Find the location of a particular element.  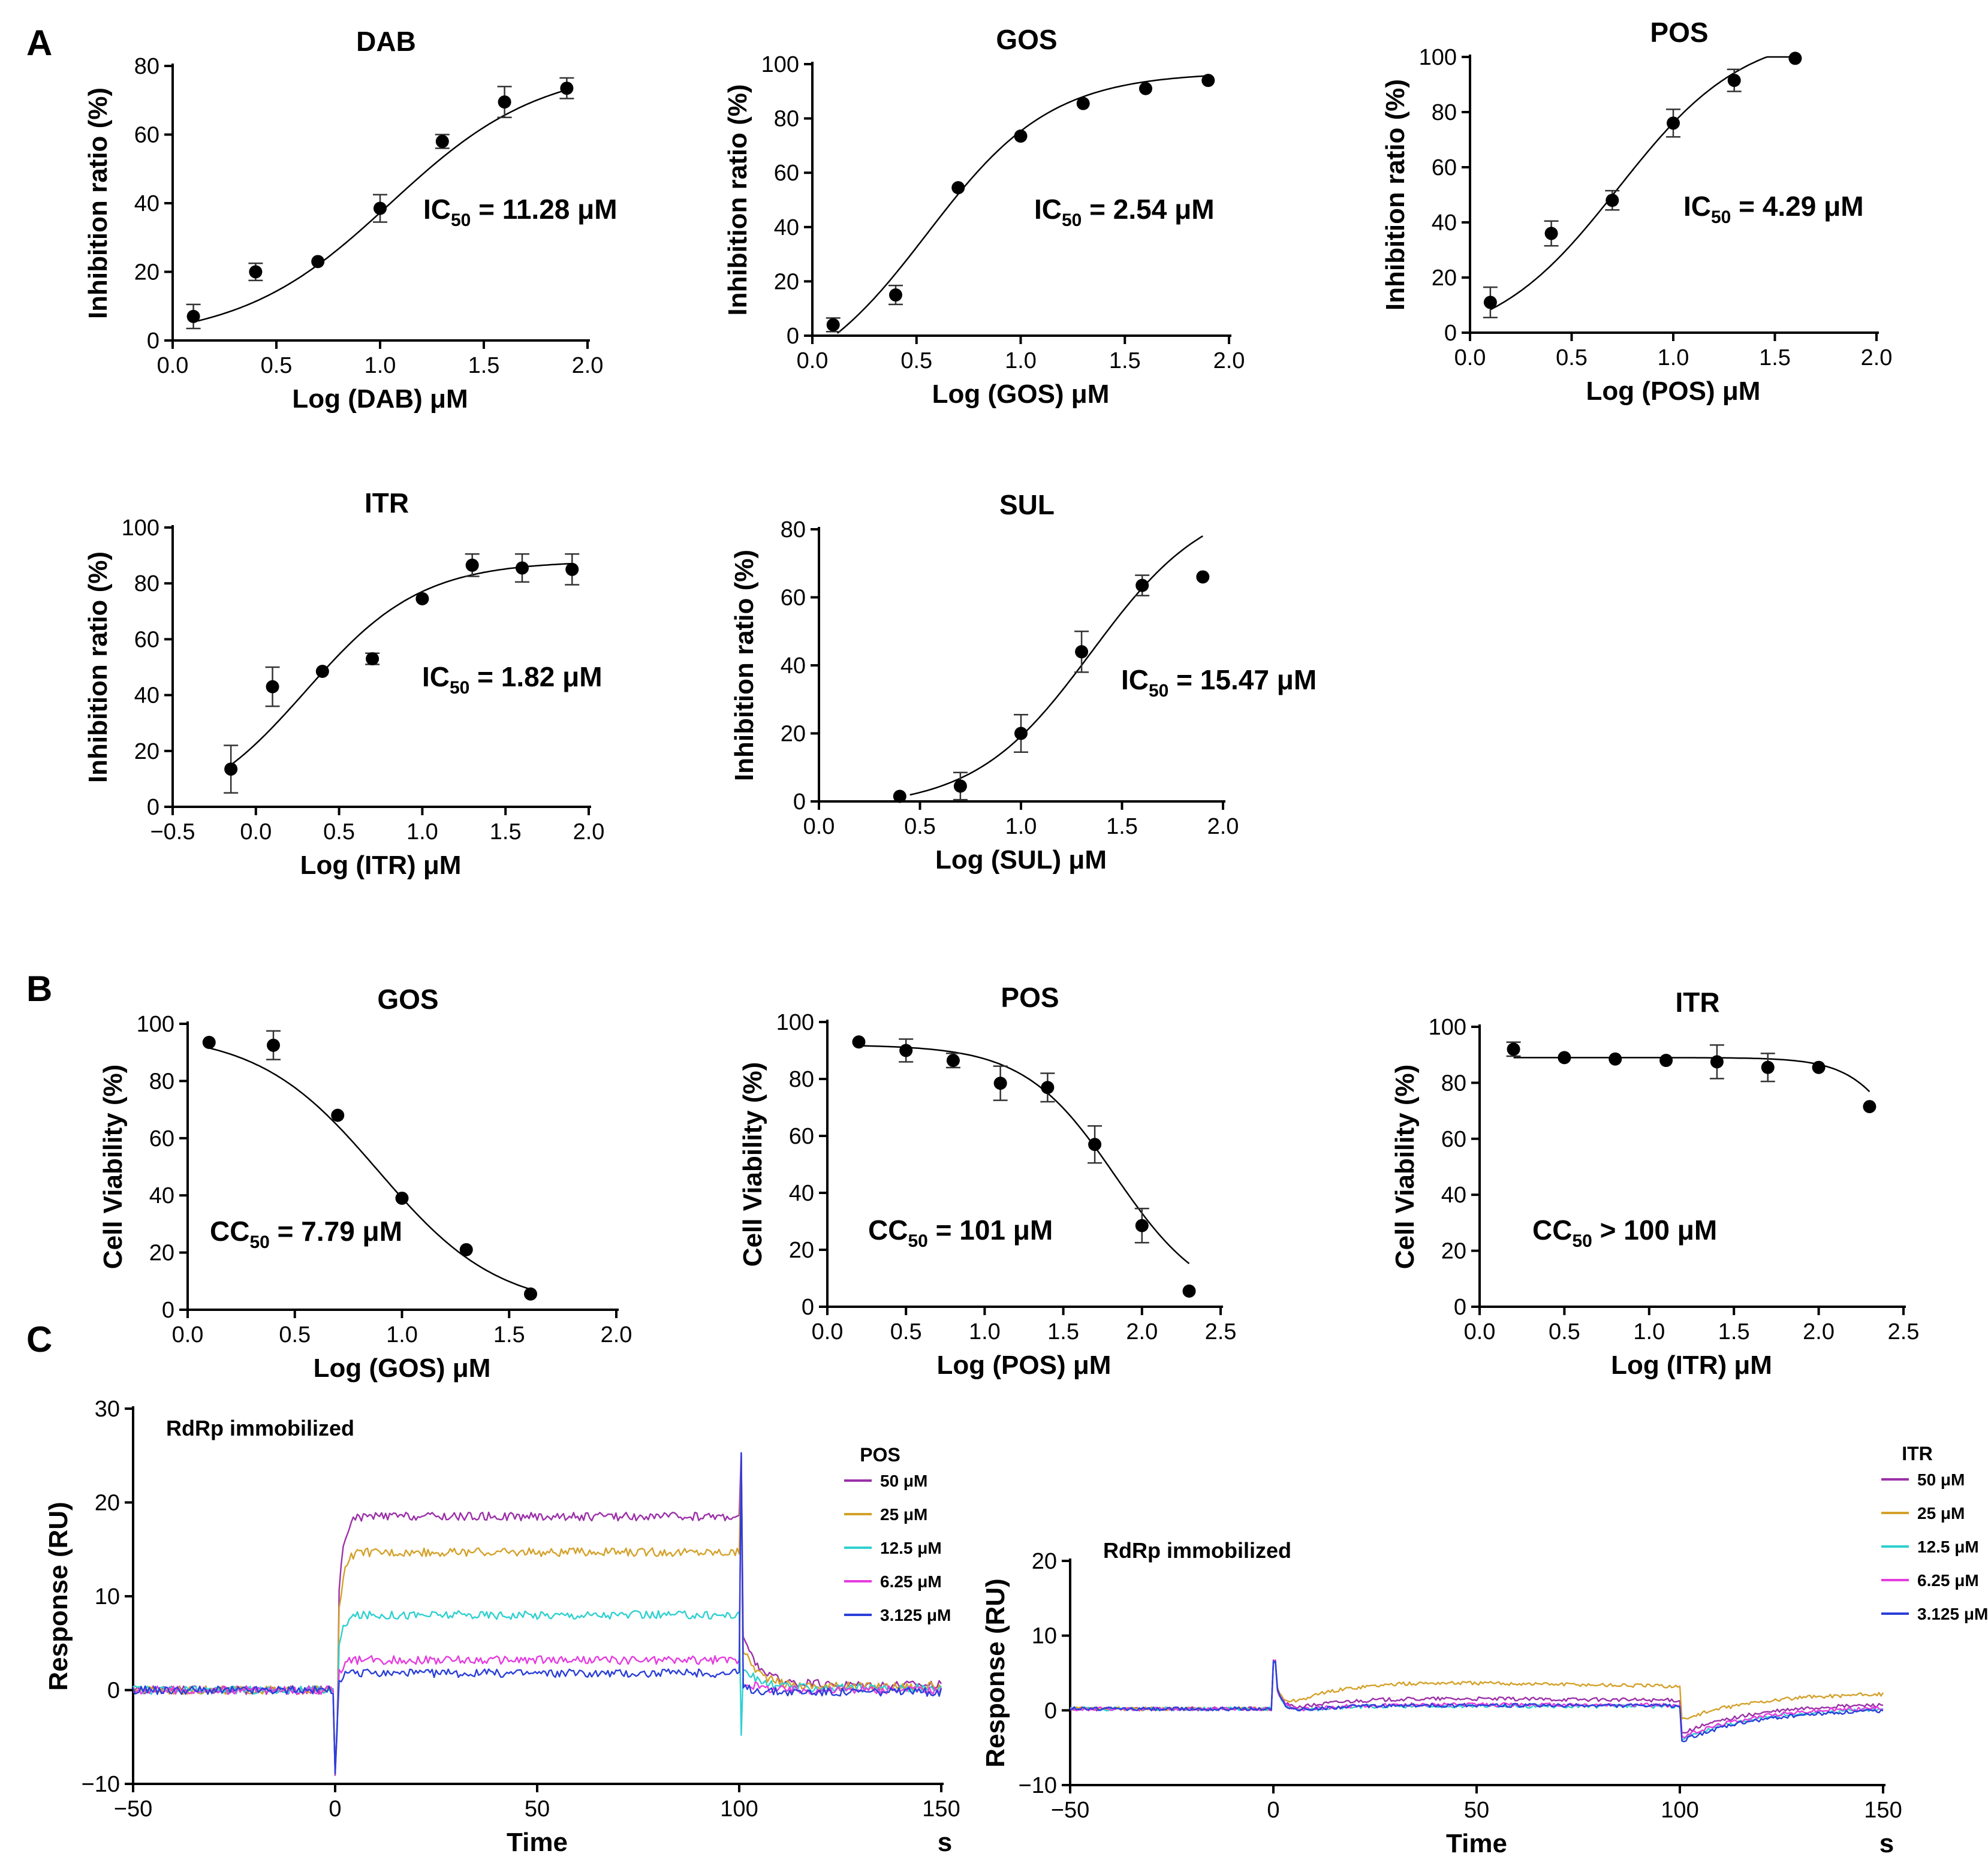

axis-x-tick-label: −50 is located at coordinates (1070, 1810).